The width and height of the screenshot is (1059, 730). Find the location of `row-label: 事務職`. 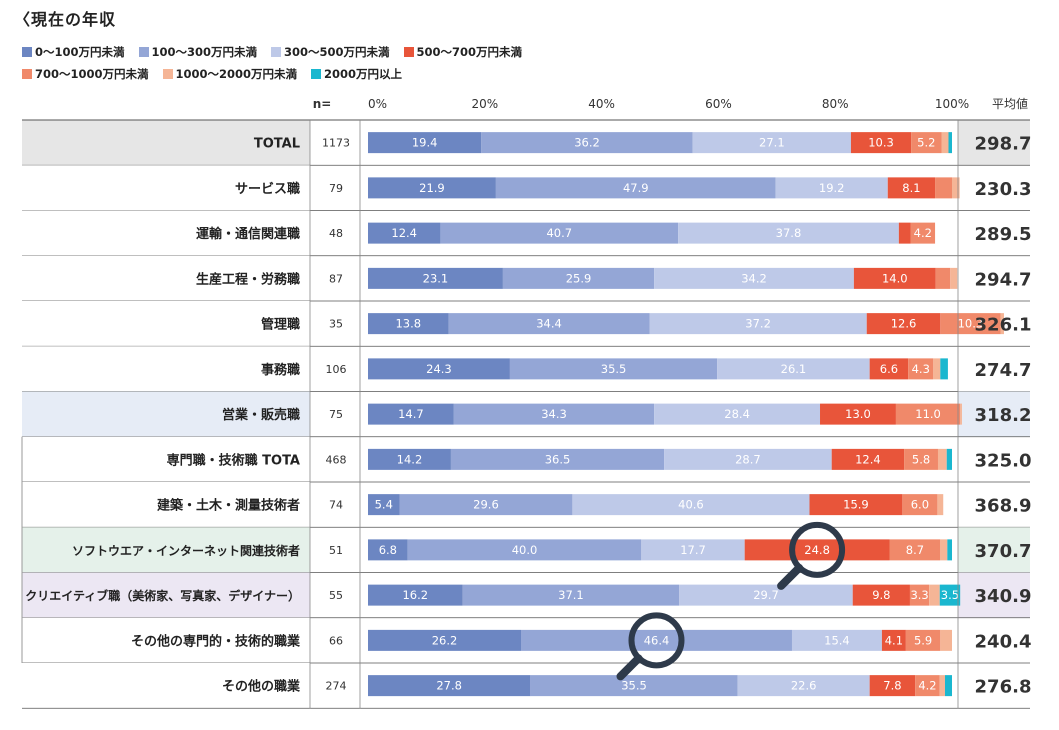

row-label: 事務職 is located at coordinates (280, 370).